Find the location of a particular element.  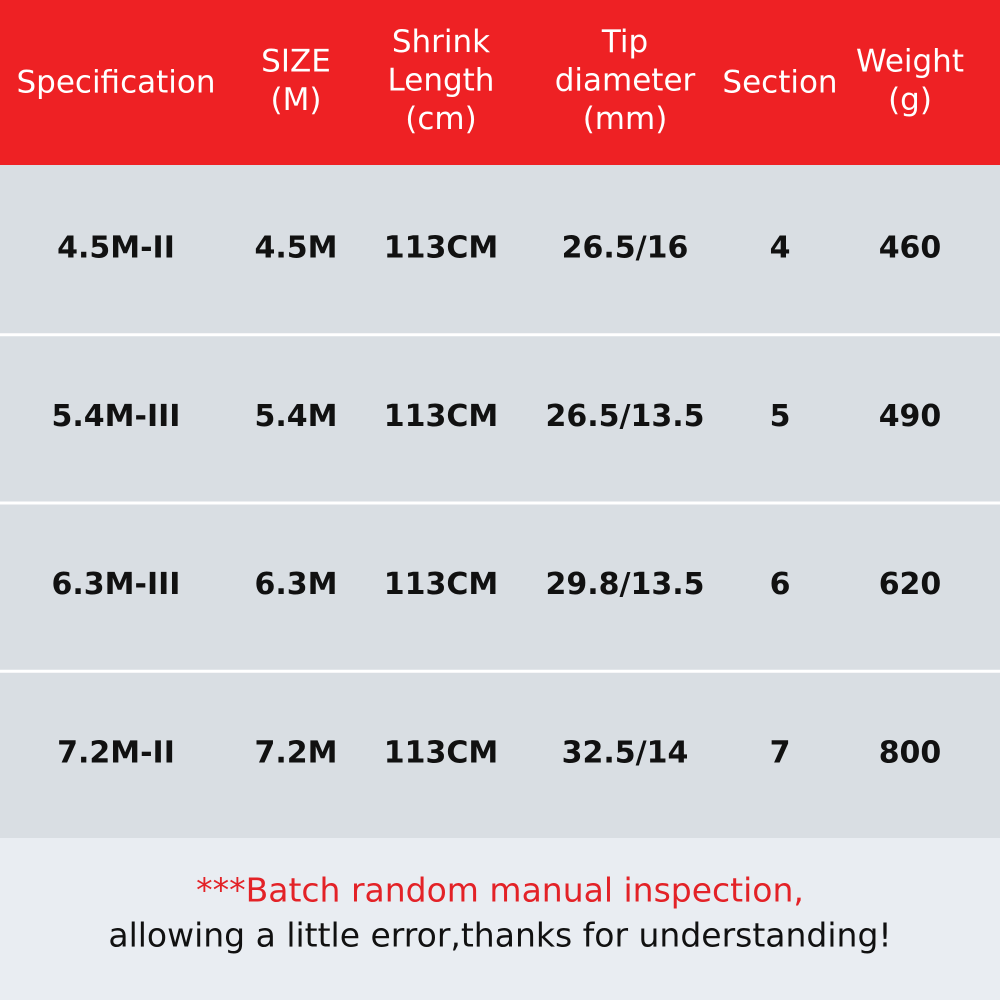

table-cell: 32.5/14 is located at coordinates (625, 752).